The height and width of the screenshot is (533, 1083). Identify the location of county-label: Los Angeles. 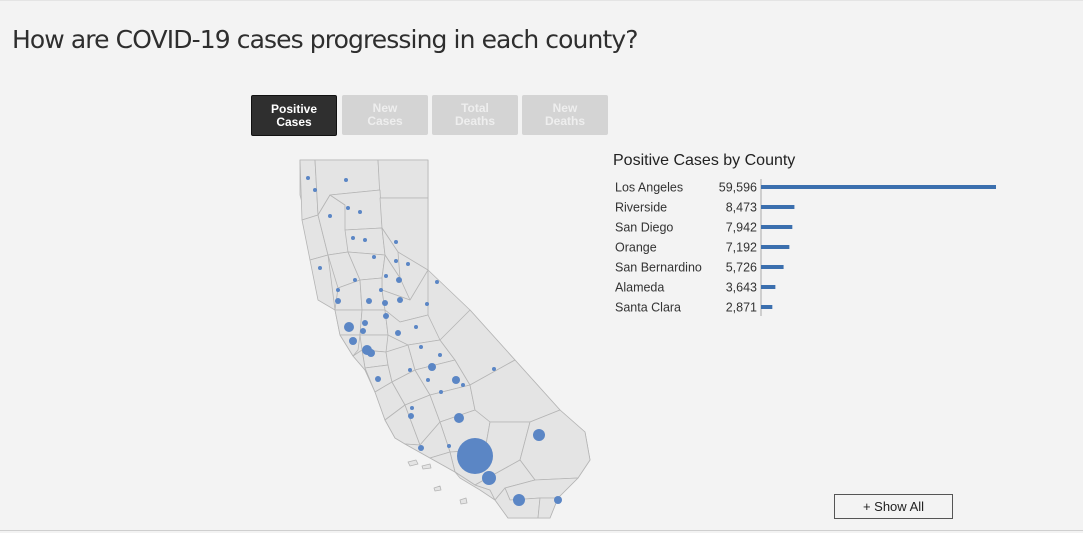
(649, 188).